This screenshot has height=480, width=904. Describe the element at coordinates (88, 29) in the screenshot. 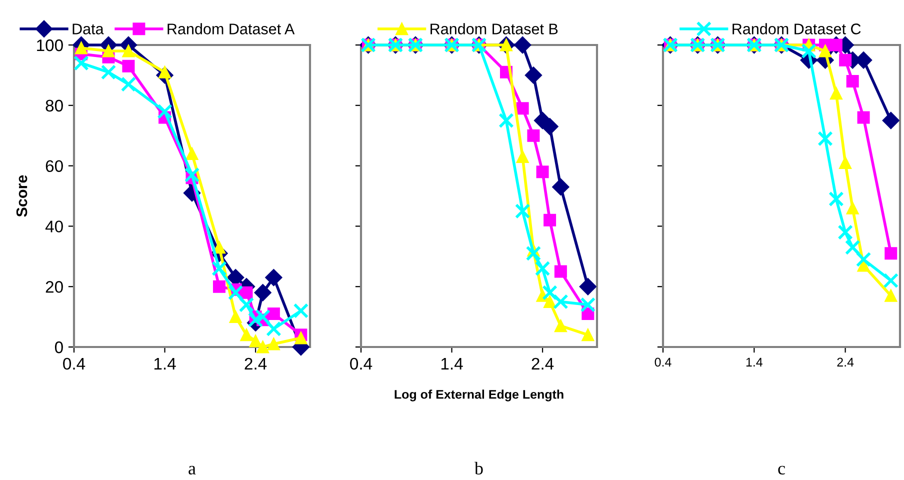

I see `legend-label: Data` at that location.